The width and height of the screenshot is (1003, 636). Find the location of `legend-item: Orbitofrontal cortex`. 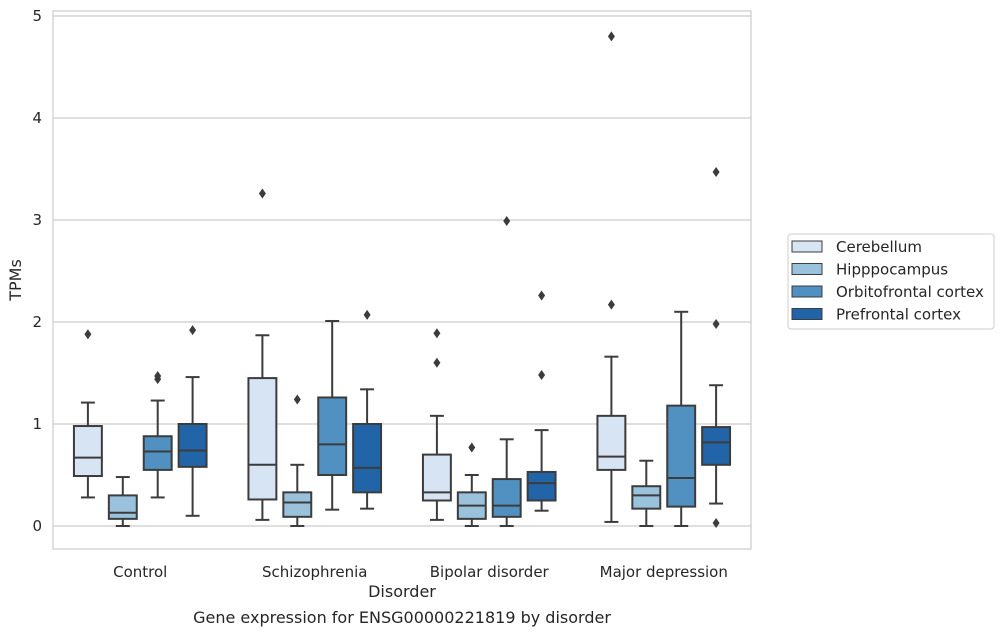

legend-item: Orbitofrontal cortex is located at coordinates (887, 292).